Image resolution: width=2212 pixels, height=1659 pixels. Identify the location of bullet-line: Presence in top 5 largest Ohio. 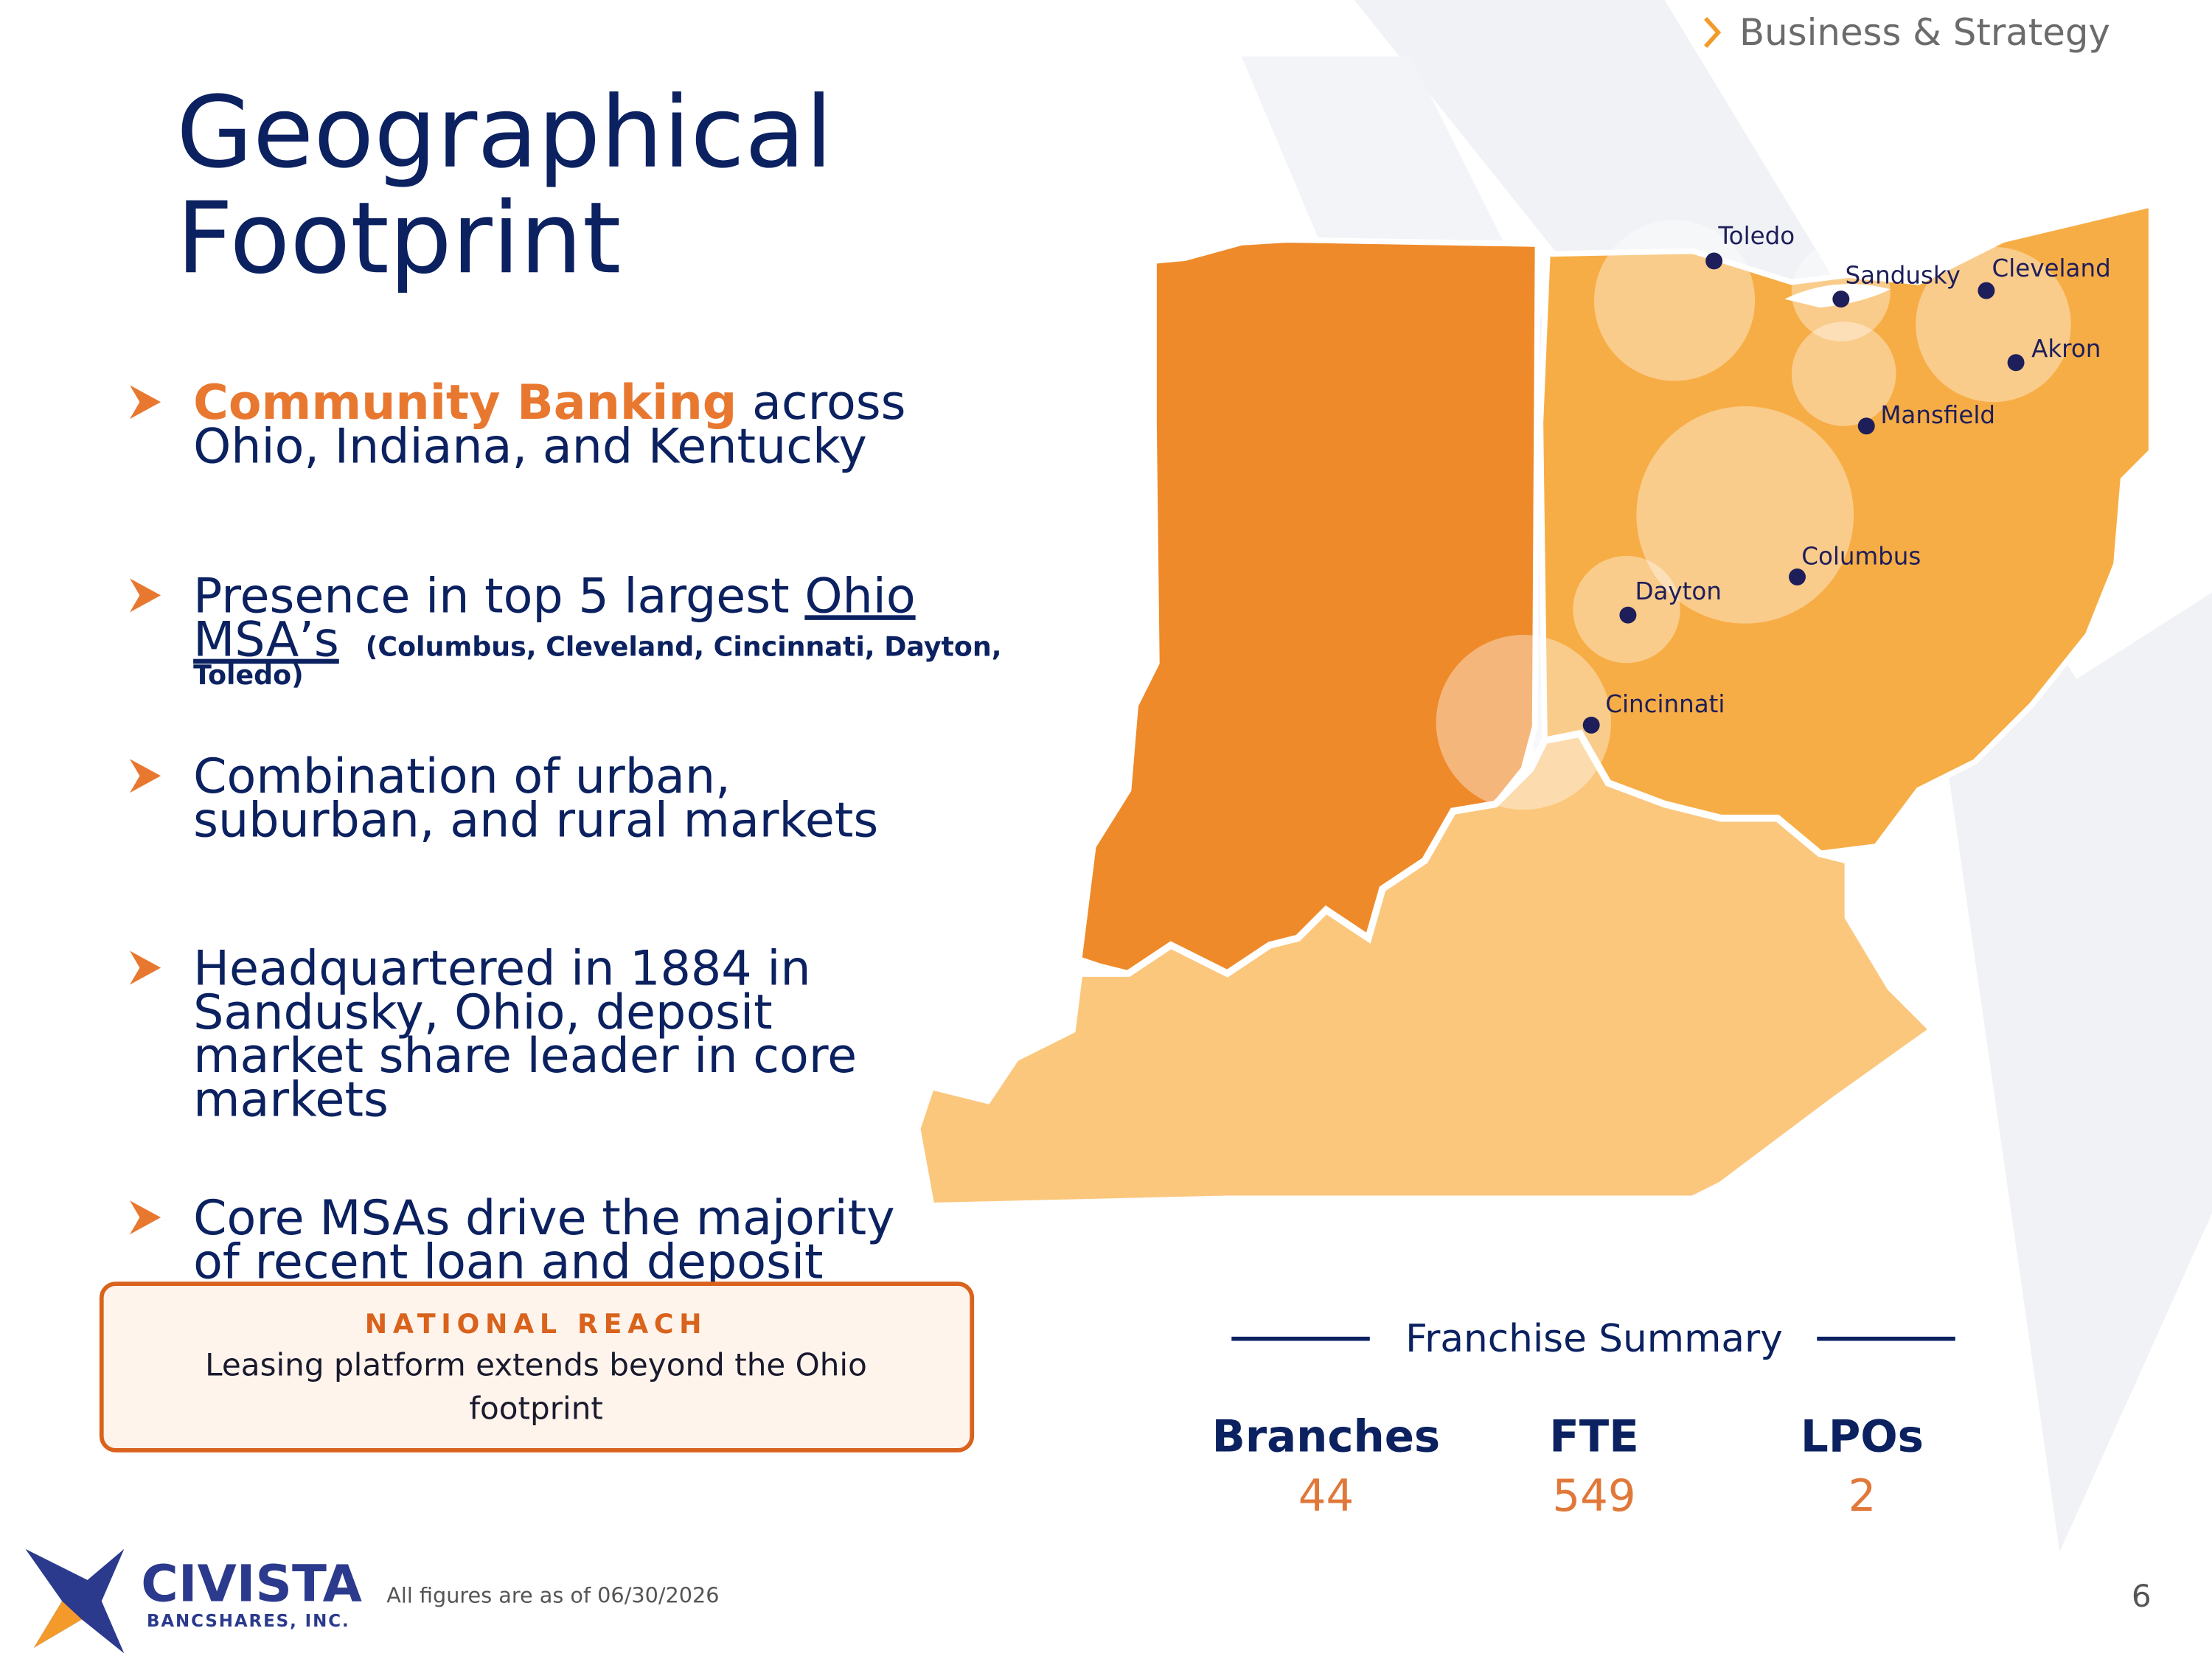
(554, 596).